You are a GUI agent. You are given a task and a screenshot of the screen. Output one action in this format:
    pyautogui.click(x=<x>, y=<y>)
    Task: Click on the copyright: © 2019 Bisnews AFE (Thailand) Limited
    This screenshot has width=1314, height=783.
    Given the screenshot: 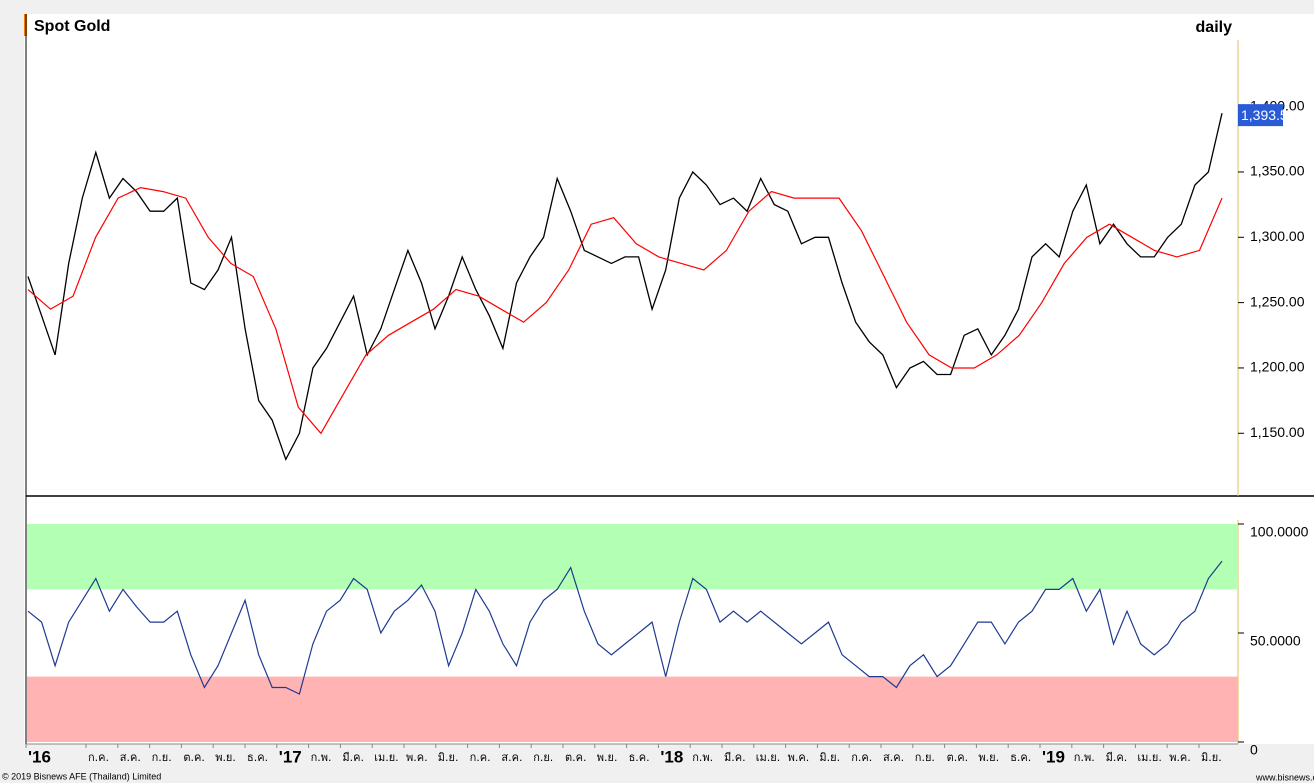 What is the action you would take?
    pyautogui.click(x=81, y=776)
    